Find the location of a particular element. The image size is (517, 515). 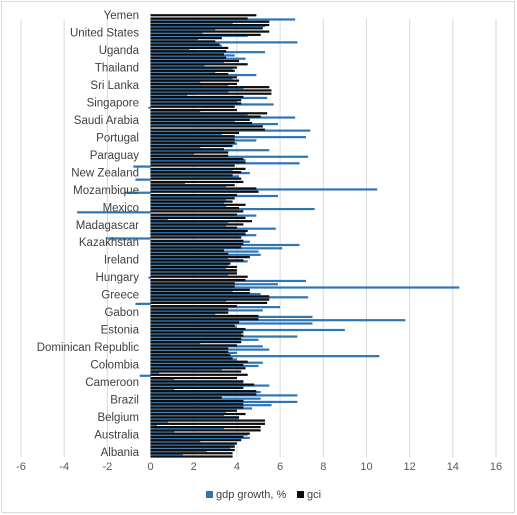

category-label: Hungary is located at coordinates (118, 278).